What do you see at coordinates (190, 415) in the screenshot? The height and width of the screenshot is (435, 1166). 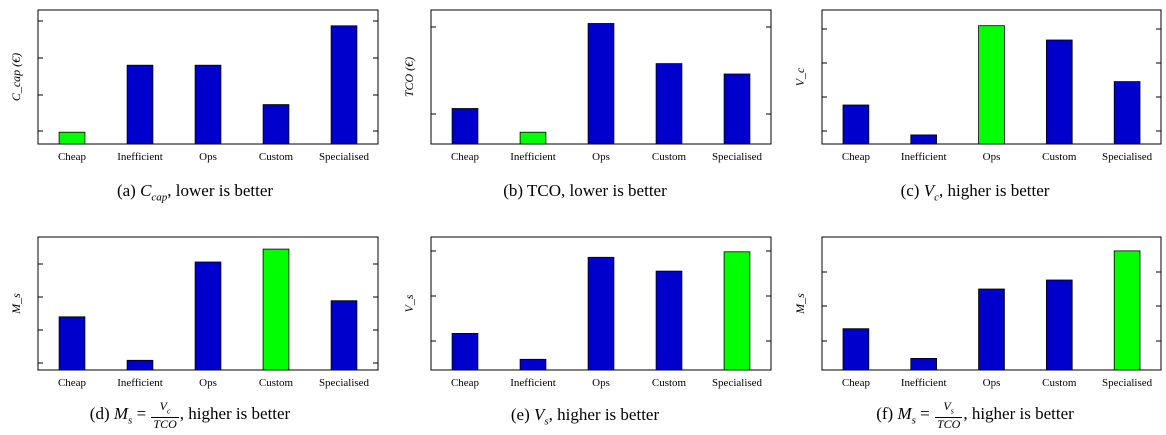 I see `caption-d: (d) Ms = Vc TCO, higher is better` at bounding box center [190, 415].